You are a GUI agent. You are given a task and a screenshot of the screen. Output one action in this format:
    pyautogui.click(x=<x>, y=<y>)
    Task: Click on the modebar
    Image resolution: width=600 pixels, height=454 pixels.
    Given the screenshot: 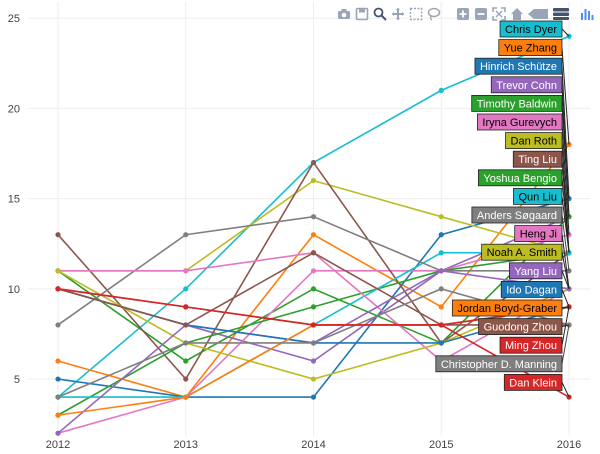 What is the action you would take?
    pyautogui.click(x=465, y=15)
    